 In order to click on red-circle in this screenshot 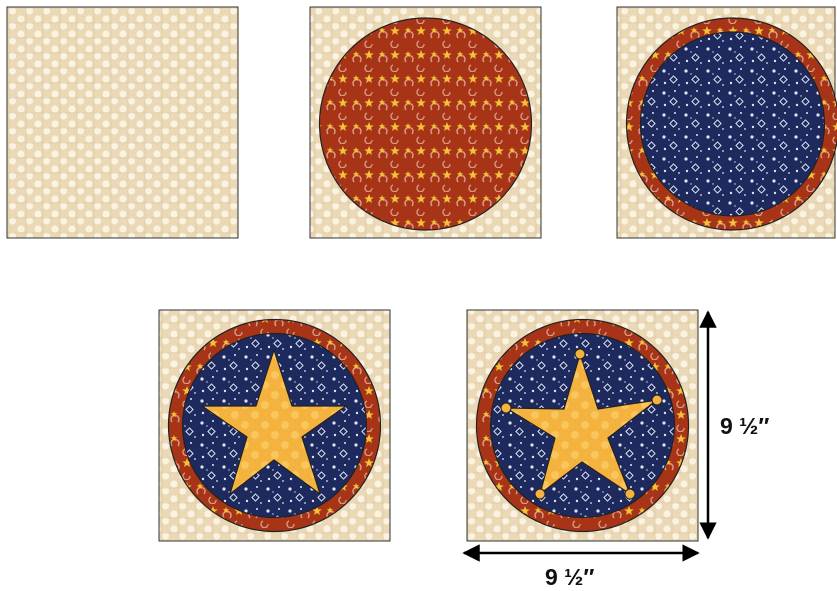, I will do `click(425, 124)`.